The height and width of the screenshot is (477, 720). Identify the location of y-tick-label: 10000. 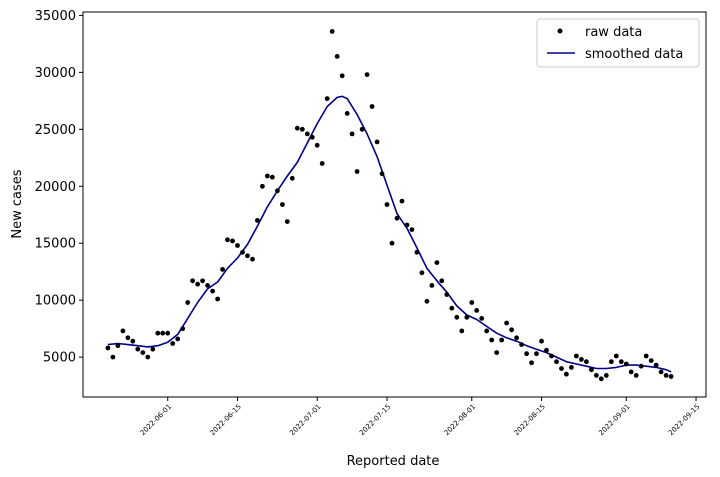
(55, 301).